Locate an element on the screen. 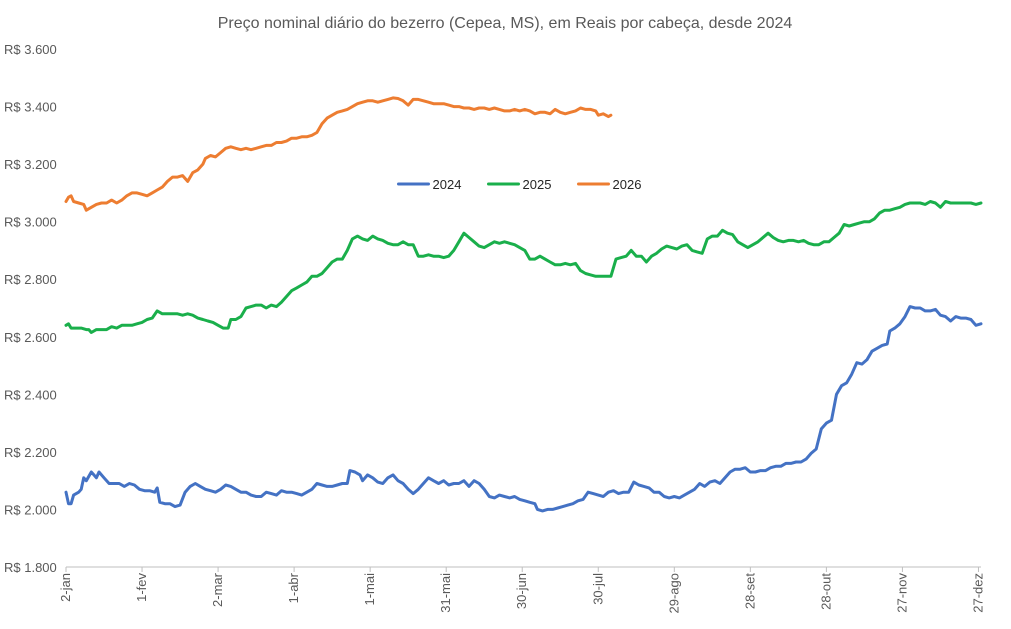  y-tick-label: R$ 1.800 is located at coordinates (30, 567).